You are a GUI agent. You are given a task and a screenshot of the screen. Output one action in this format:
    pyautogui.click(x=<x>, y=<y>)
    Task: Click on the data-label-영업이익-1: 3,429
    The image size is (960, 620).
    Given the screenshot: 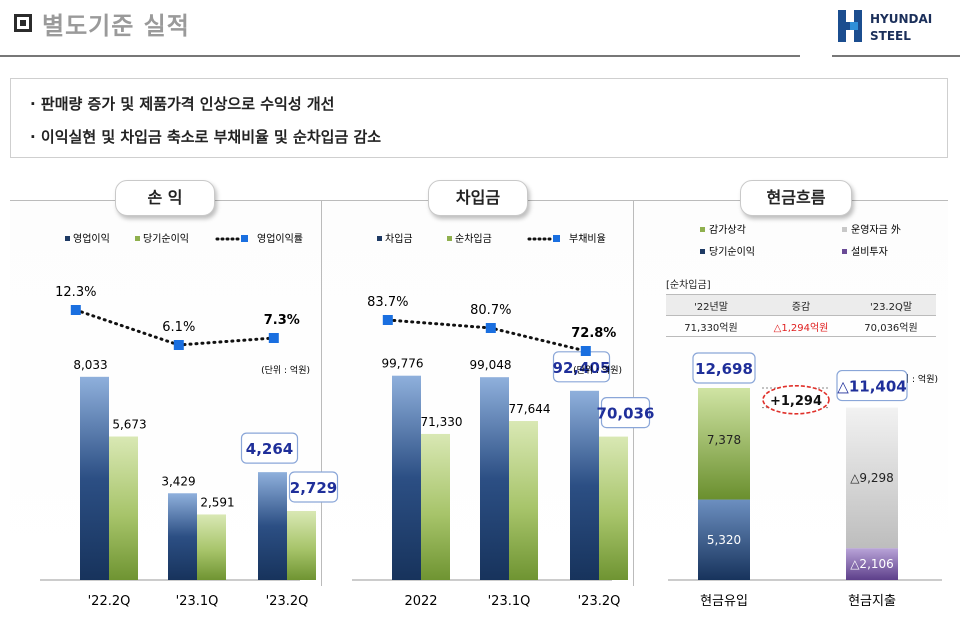 What is the action you would take?
    pyautogui.click(x=178, y=481)
    